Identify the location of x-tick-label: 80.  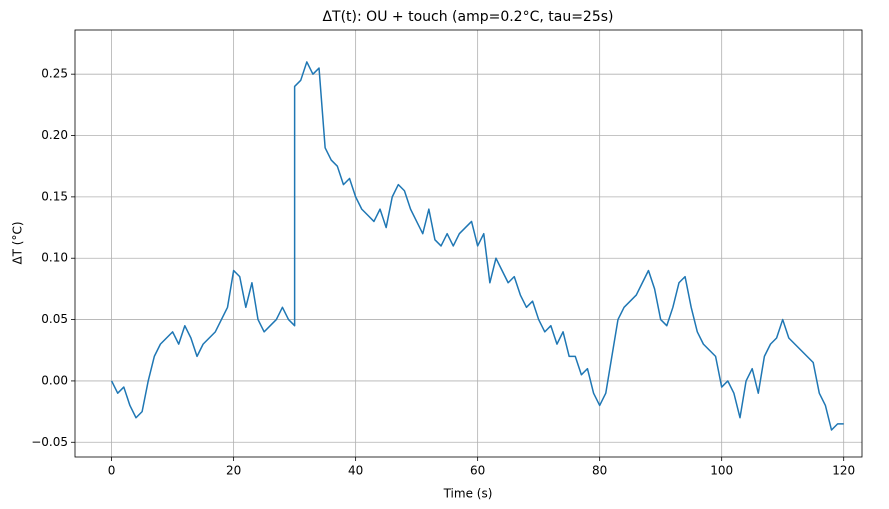
(599, 471).